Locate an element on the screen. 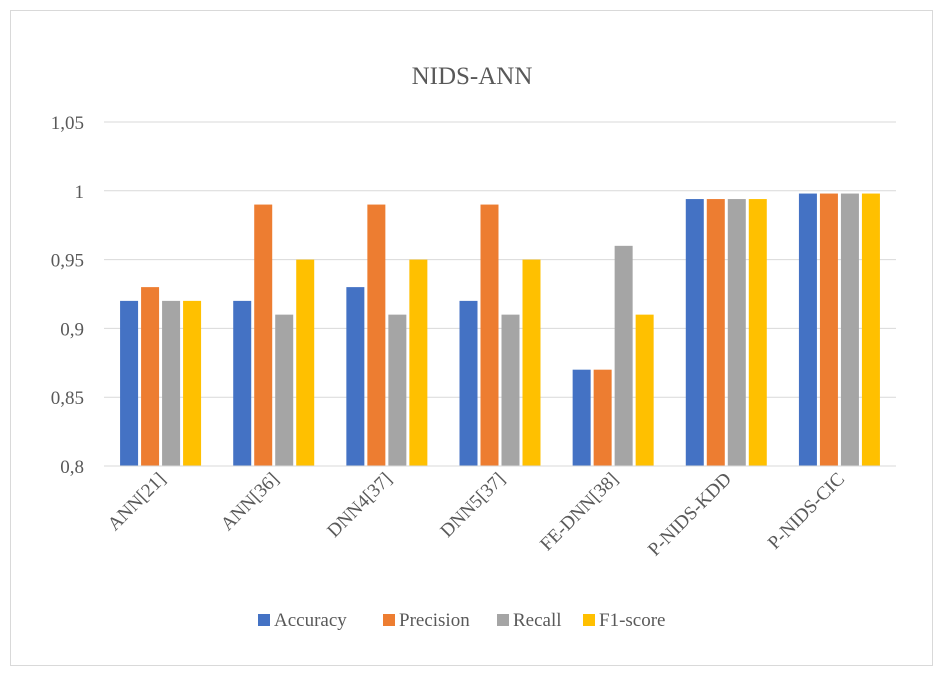  legend: Accuracy Precision Recall F1-score is located at coordinates (461, 620).